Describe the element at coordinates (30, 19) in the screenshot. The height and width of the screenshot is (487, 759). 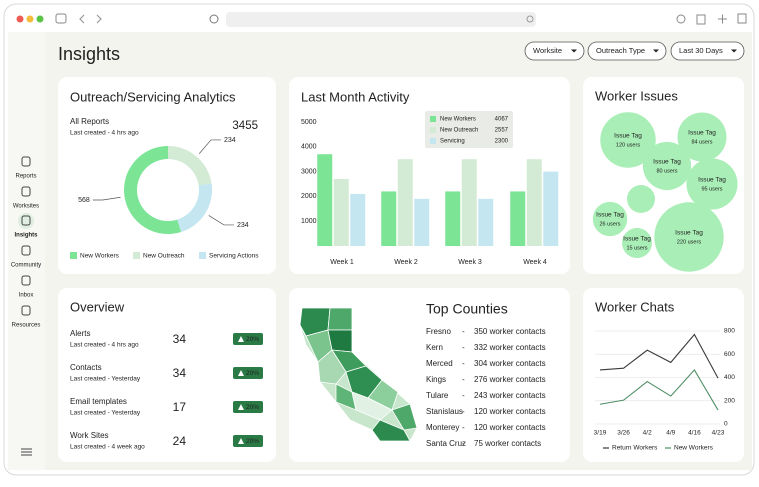
I see `window-minimize` at that location.